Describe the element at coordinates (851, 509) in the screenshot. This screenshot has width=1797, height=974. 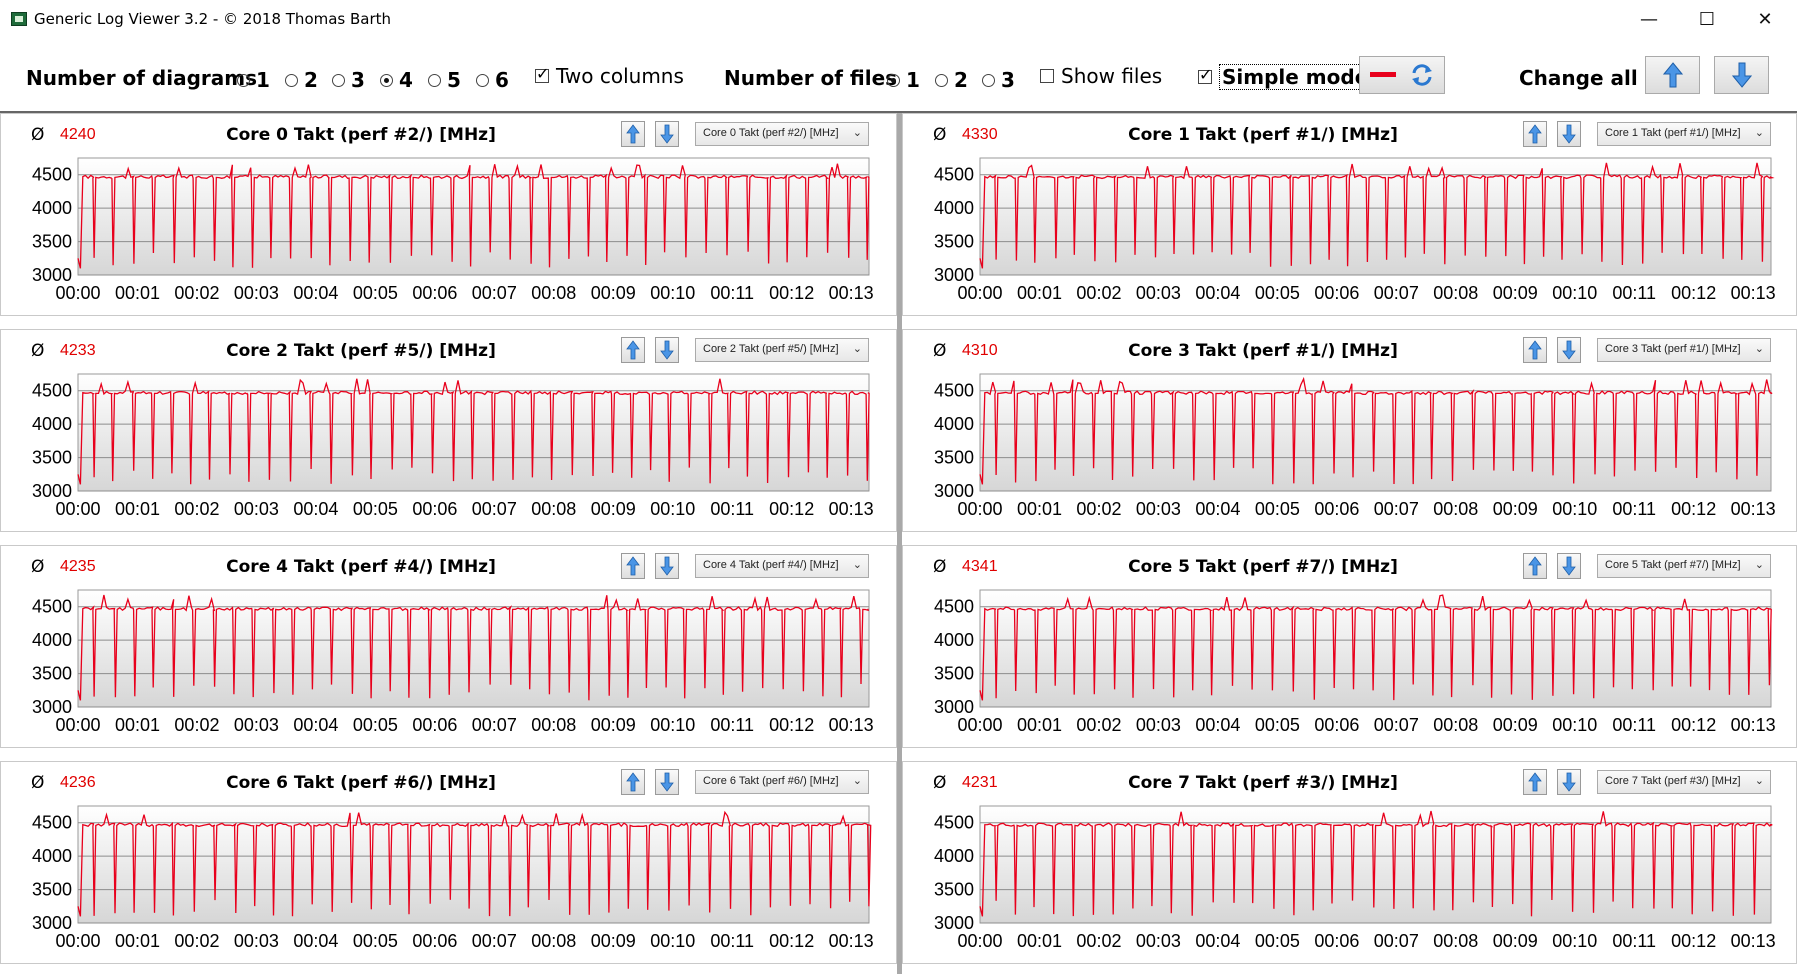
I see `x-tick-label: 00:13` at that location.